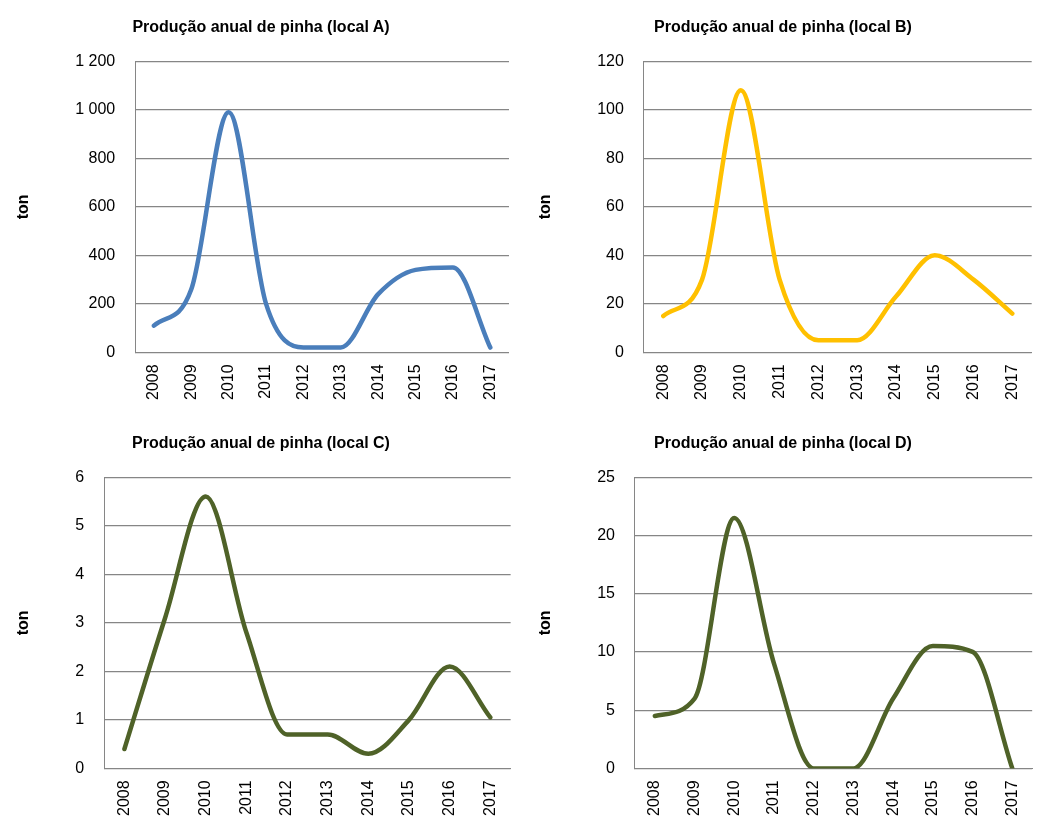 The image size is (1044, 832). What do you see at coordinates (102, 303) in the screenshot?
I see `y-tick-label: 200` at bounding box center [102, 303].